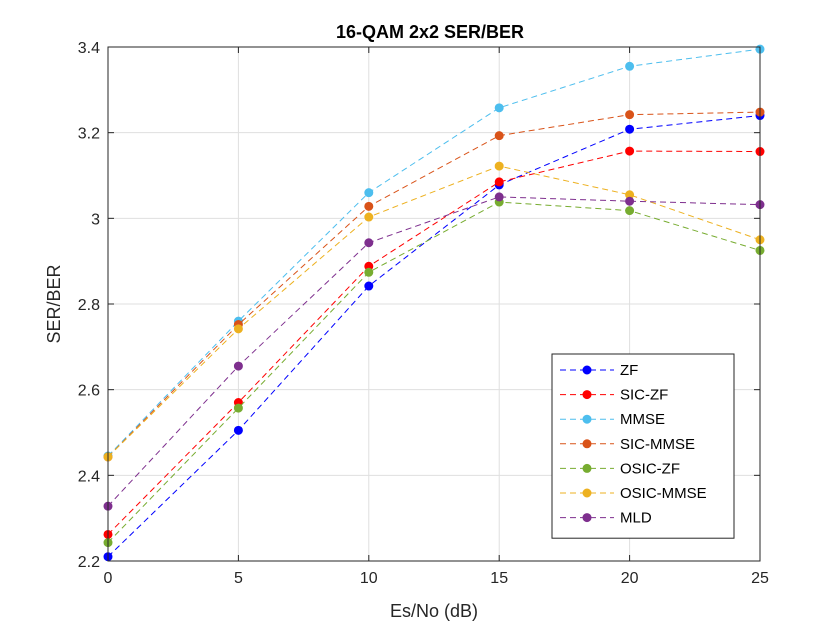 This screenshot has height=630, width=840. What do you see at coordinates (89, 562) in the screenshot?
I see `y-tick-label: 2.2` at bounding box center [89, 562].